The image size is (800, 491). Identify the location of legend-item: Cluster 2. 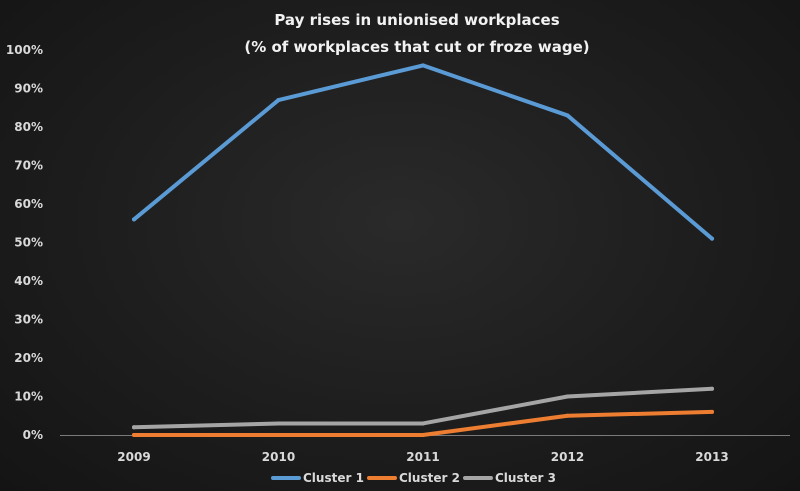
(413, 478).